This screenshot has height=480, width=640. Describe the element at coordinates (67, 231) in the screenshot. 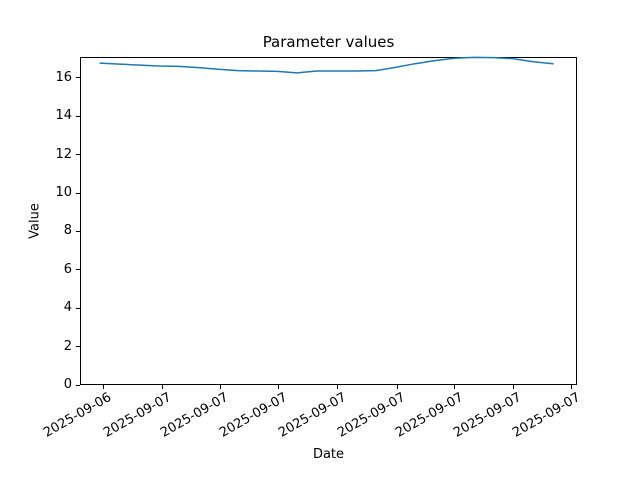

I see `y-tick-label: 8` at that location.